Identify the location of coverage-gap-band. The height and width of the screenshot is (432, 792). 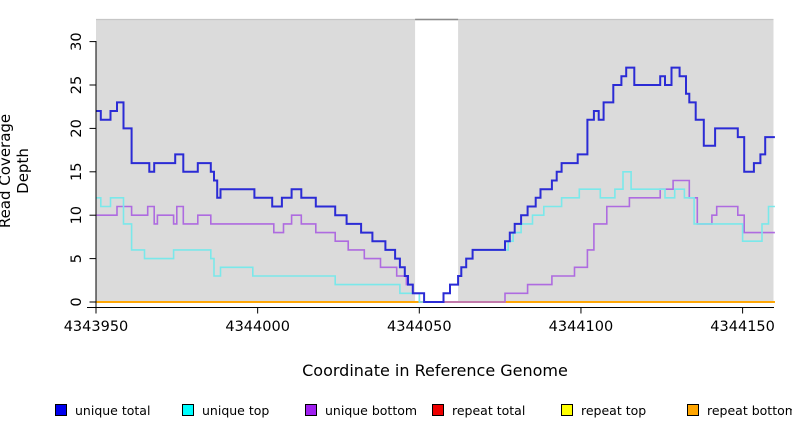
(437, 161).